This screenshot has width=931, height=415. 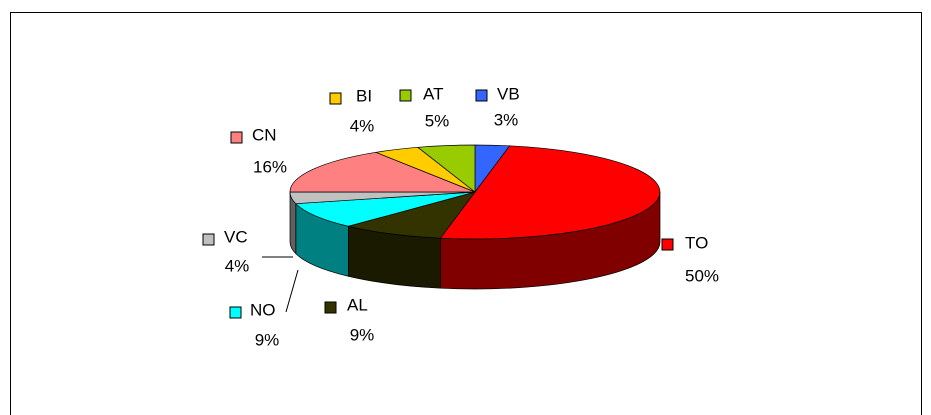 What do you see at coordinates (702, 275) in the screenshot?
I see `value-label: 50%` at bounding box center [702, 275].